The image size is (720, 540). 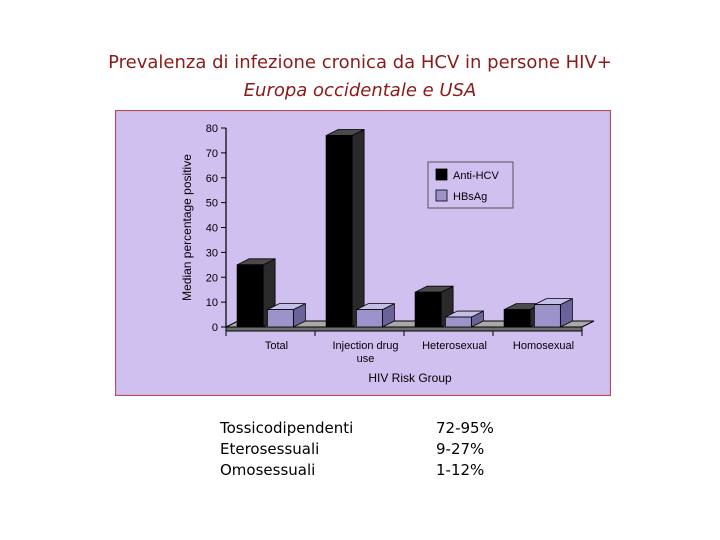 I want to click on bar-side, so click(x=358, y=228).